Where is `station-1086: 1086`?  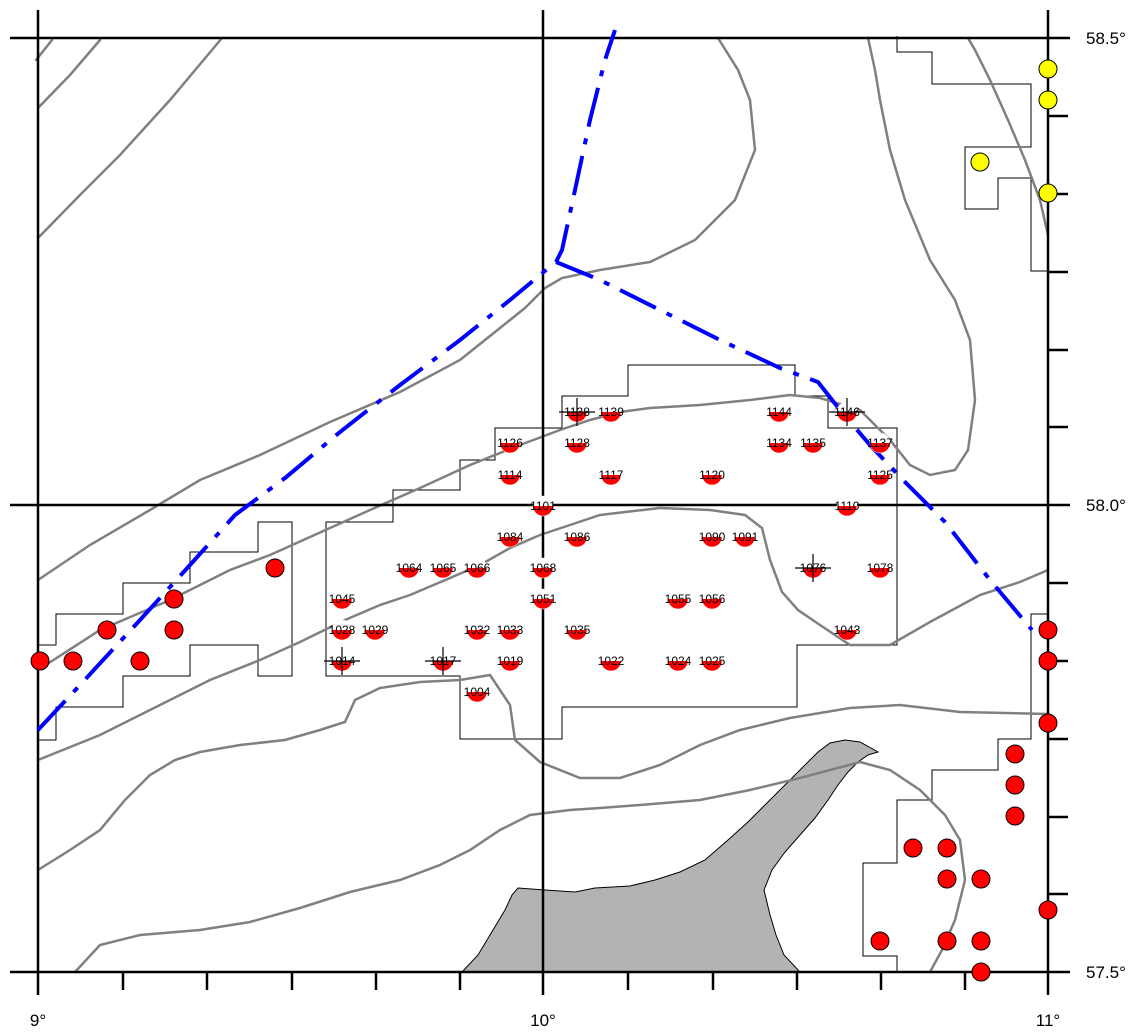 station-1086: 1086 is located at coordinates (577, 537).